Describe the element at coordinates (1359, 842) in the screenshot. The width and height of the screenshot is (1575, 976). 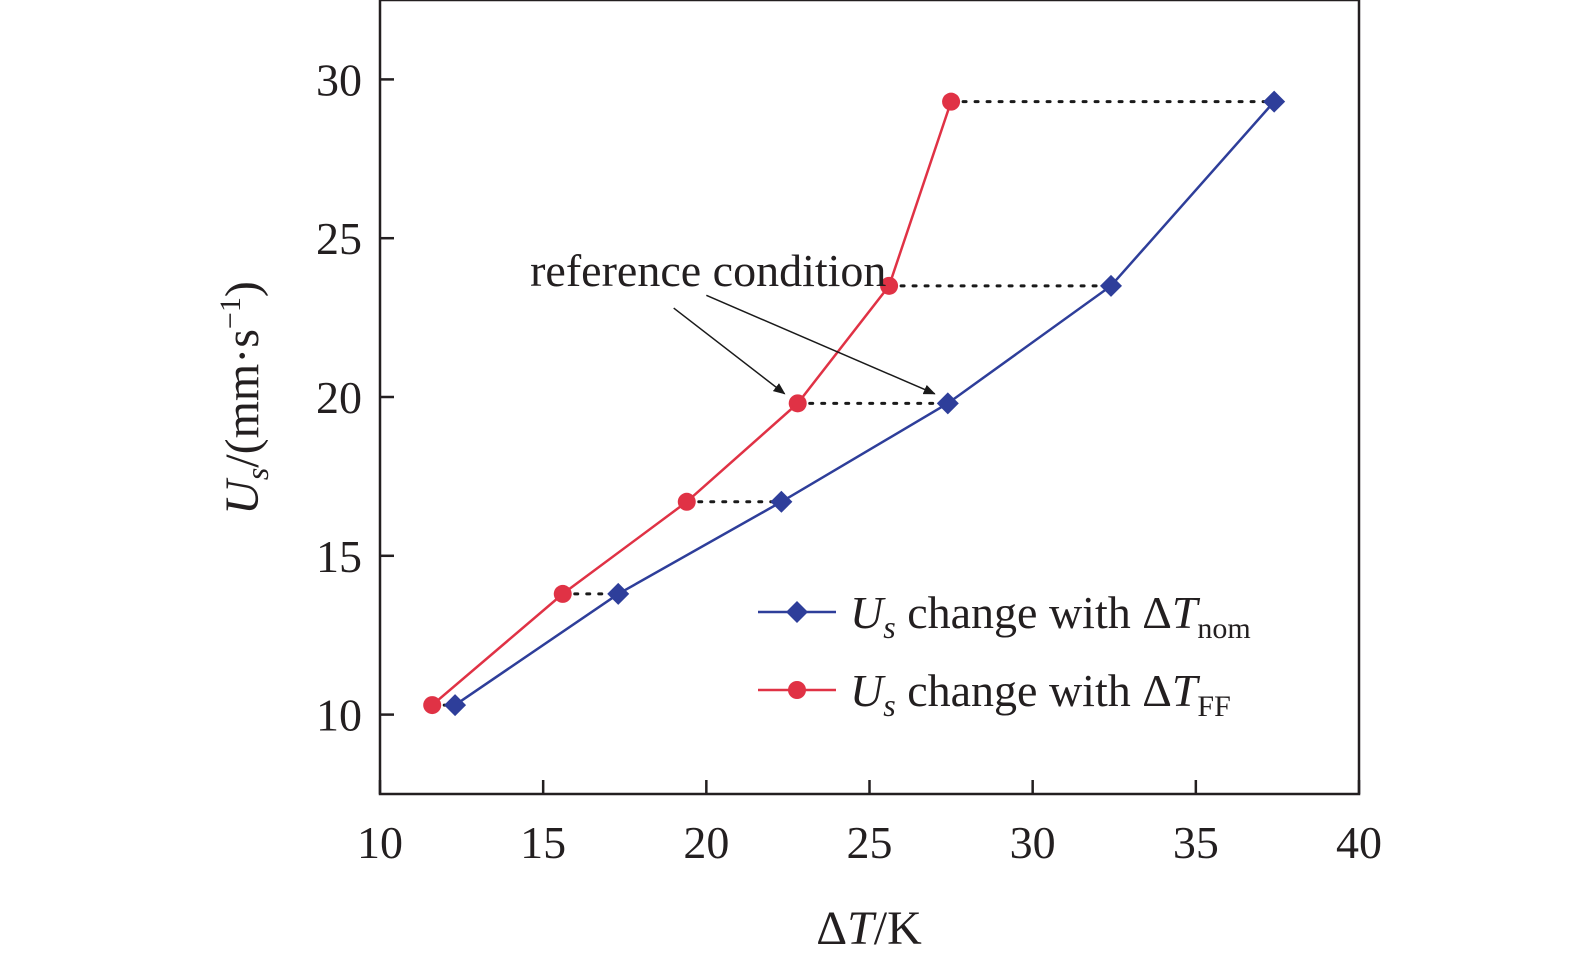
I see `x-tick-label: 40` at that location.